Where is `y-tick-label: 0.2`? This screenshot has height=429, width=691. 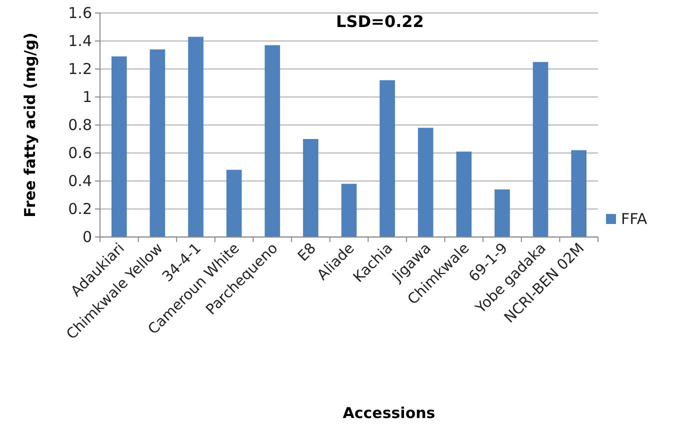 y-tick-label: 0.2 is located at coordinates (80, 209).